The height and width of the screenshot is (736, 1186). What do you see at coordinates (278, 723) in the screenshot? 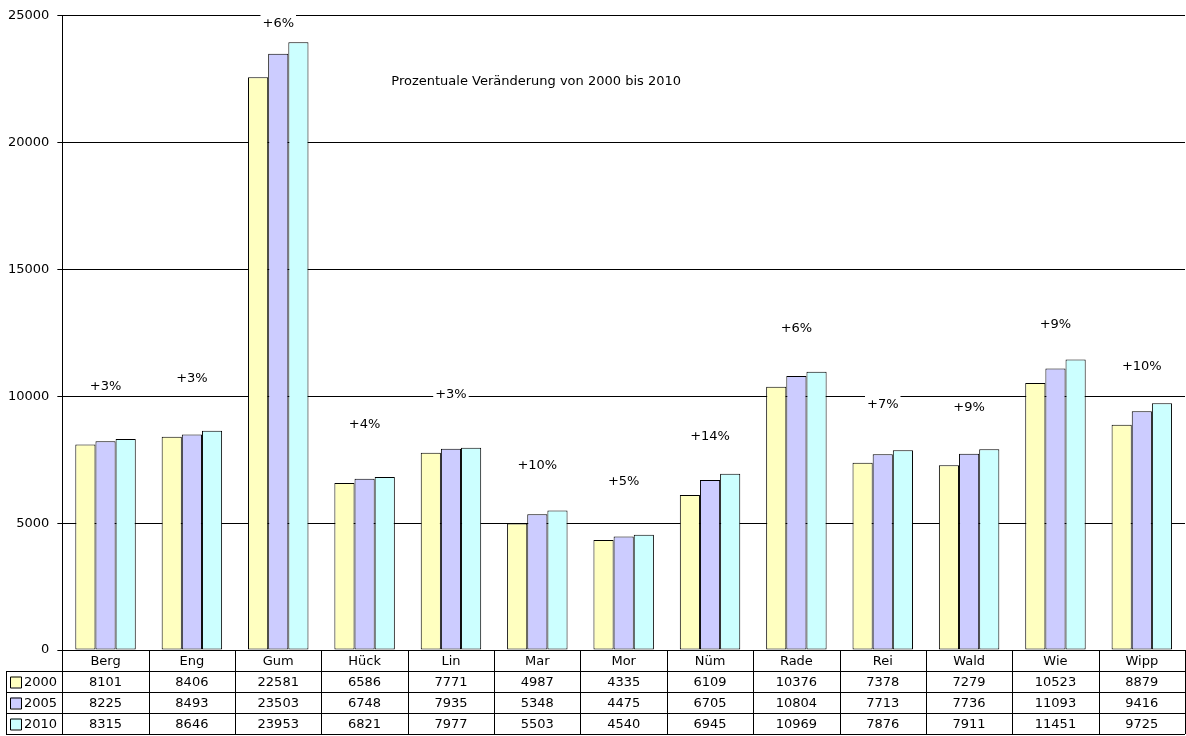
I see `data-label: 23953` at bounding box center [278, 723].